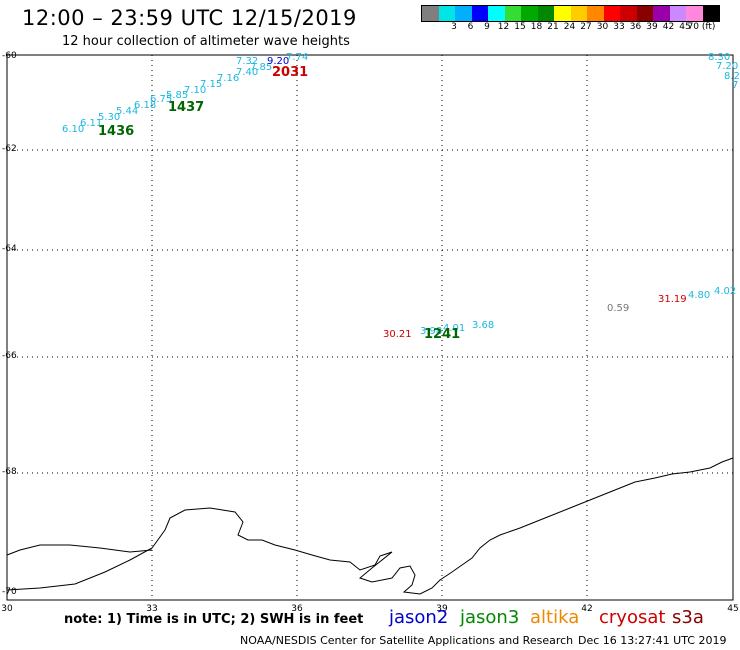 The width and height of the screenshot is (740, 650). Describe the element at coordinates (177, 95) in the screenshot. I see `wave-height-label: 5.85` at that location.